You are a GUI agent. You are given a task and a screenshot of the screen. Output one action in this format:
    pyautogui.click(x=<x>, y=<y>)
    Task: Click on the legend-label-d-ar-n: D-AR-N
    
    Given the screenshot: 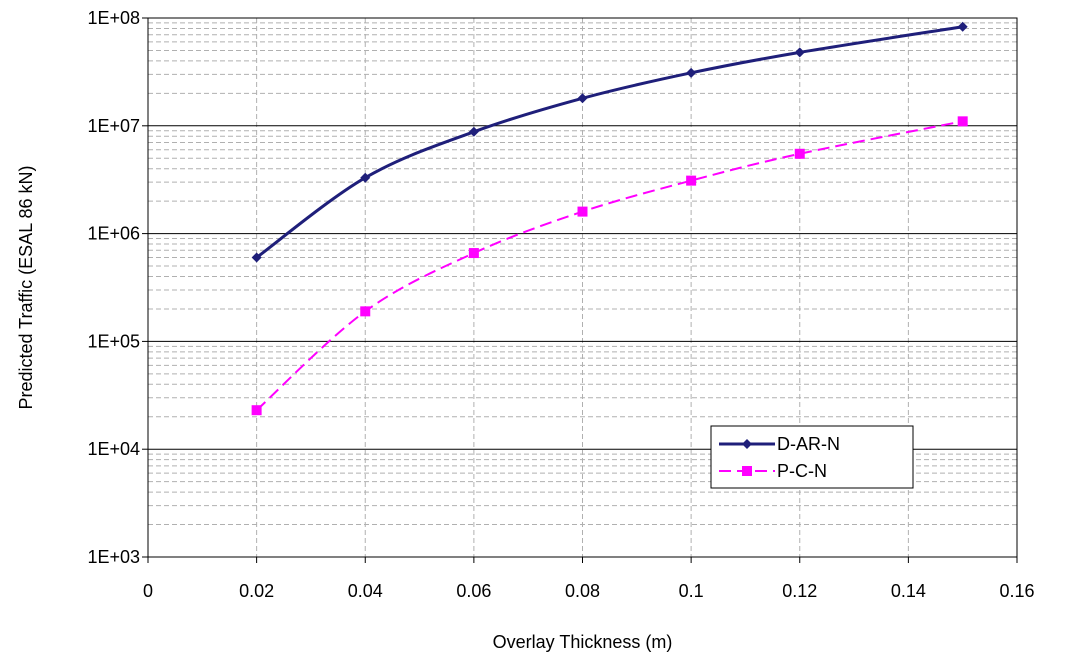 What is the action you would take?
    pyautogui.click(x=808, y=444)
    